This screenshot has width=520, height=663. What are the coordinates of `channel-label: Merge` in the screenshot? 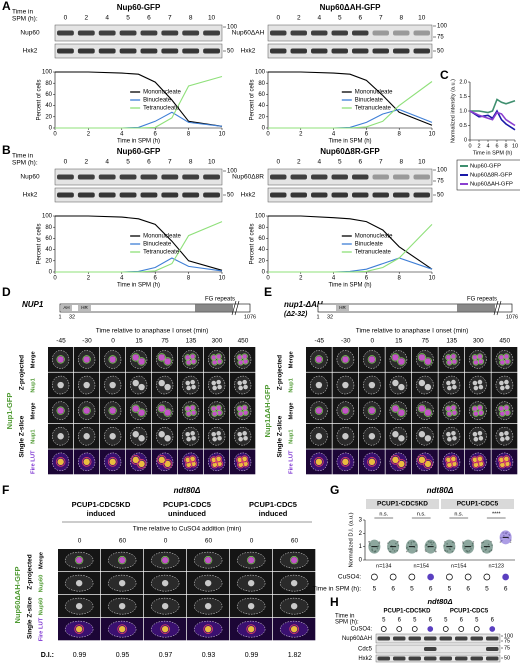 It's located at (292, 411).